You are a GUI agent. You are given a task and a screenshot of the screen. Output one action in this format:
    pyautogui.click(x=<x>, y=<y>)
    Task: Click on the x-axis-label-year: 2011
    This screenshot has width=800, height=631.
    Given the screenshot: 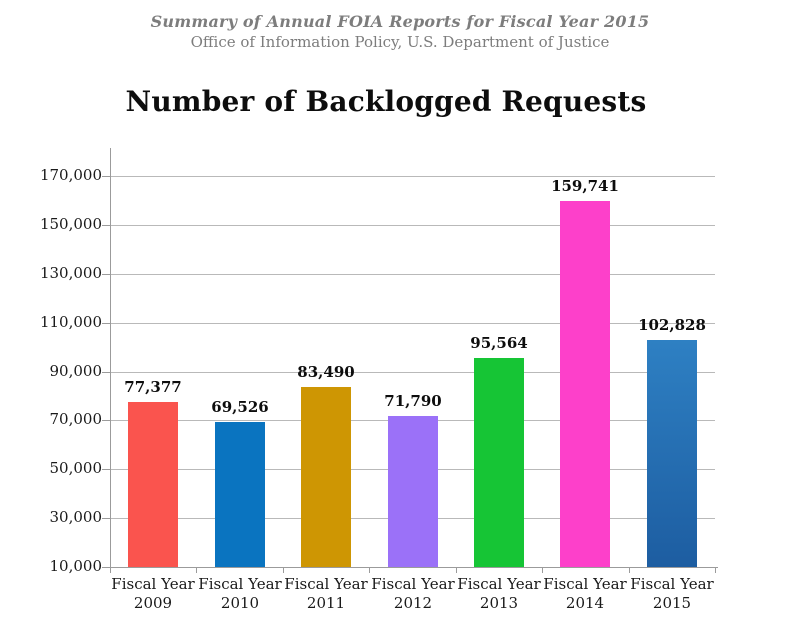 What is the action you would take?
    pyautogui.click(x=326, y=603)
    